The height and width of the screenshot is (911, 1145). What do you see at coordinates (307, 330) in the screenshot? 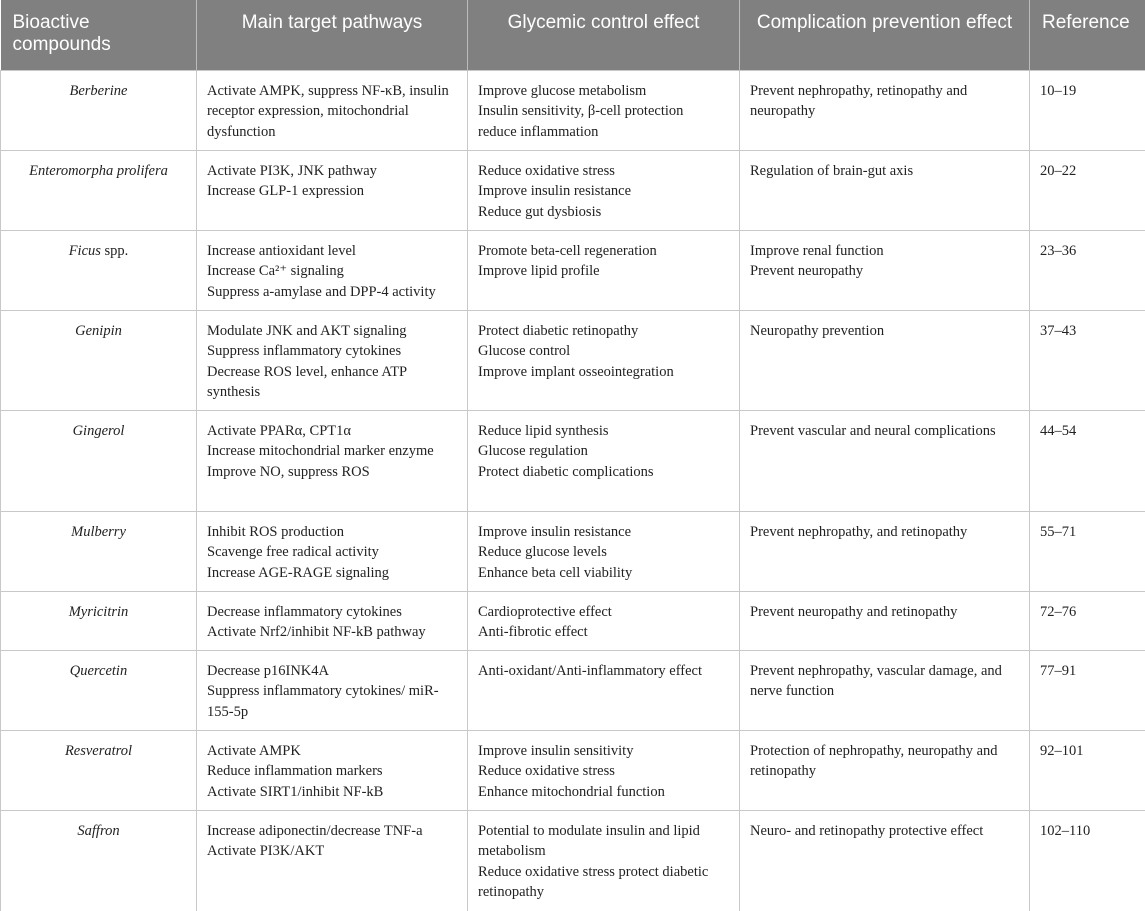
I see `cell-line: Modulate JNK and AKT signaling` at bounding box center [307, 330].